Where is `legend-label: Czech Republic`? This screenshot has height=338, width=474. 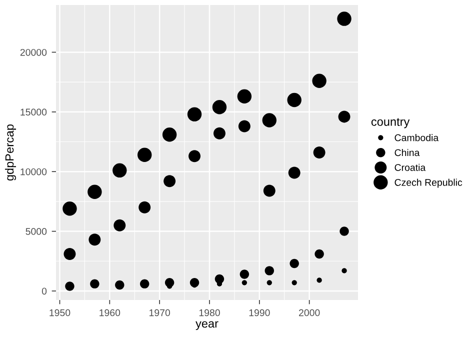 legend-label: Czech Republic is located at coordinates (428, 183).